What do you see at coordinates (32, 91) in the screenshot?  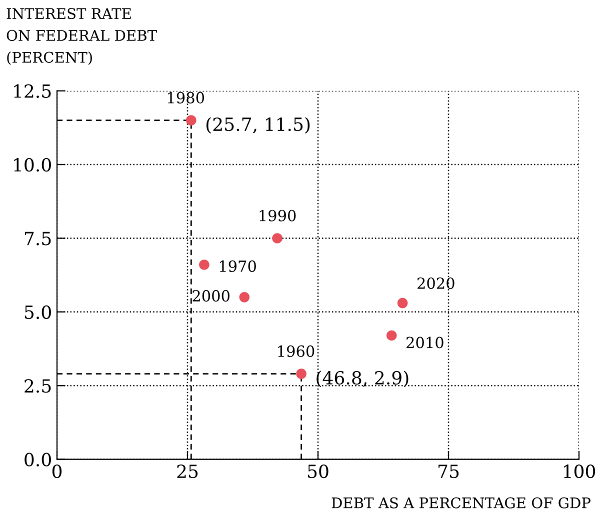 I see `y-tick-label: 12.5` at bounding box center [32, 91].